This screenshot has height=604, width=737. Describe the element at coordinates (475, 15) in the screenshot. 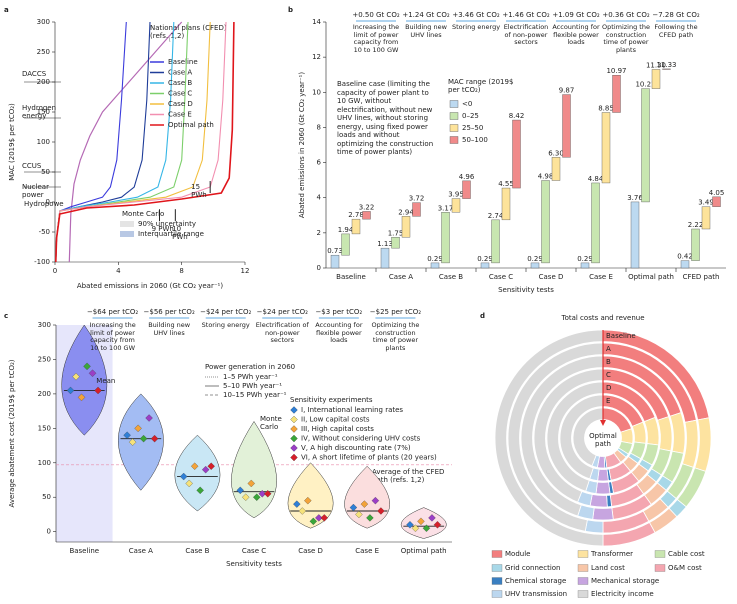

I see `step-change: +3.46 Gt CO₂` at that location.